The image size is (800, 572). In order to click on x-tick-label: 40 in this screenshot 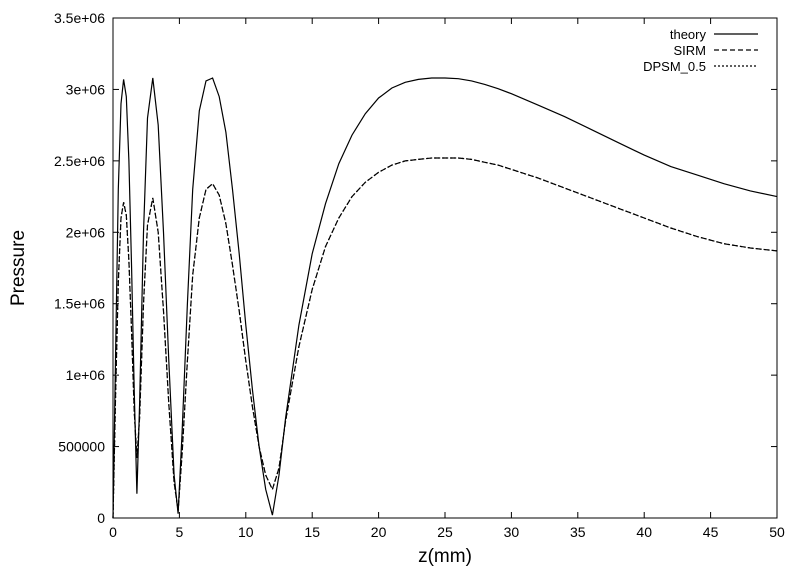, I will do `click(644, 532)`.